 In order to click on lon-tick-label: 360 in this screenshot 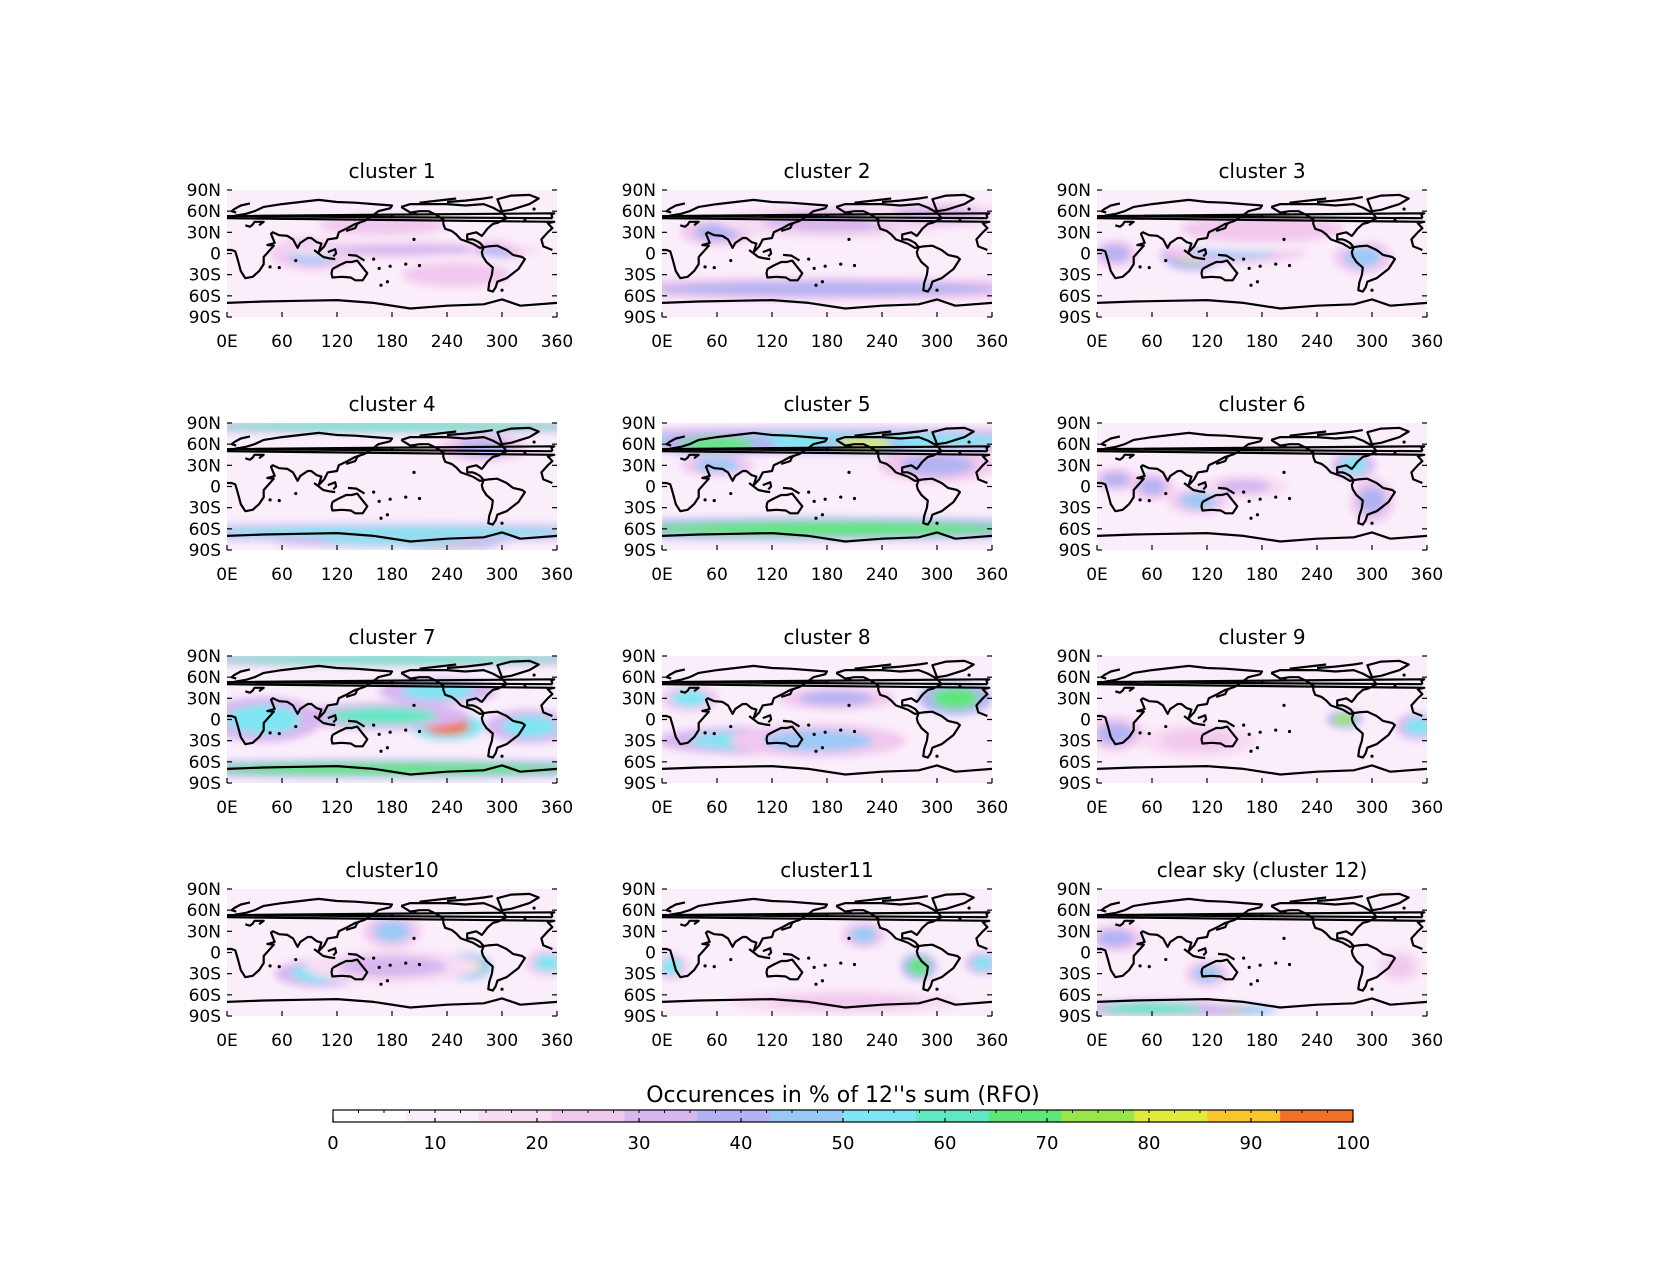, I will do `click(992, 808)`.